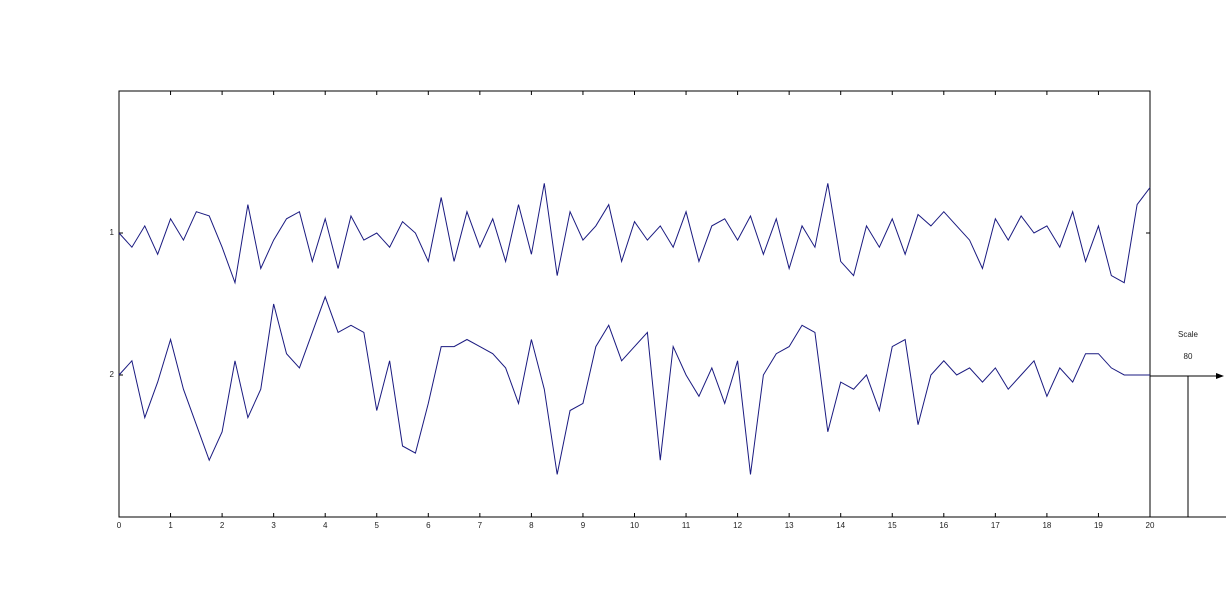 This screenshot has width=1226, height=614. I want to click on x-tick-label: 17, so click(995, 525).